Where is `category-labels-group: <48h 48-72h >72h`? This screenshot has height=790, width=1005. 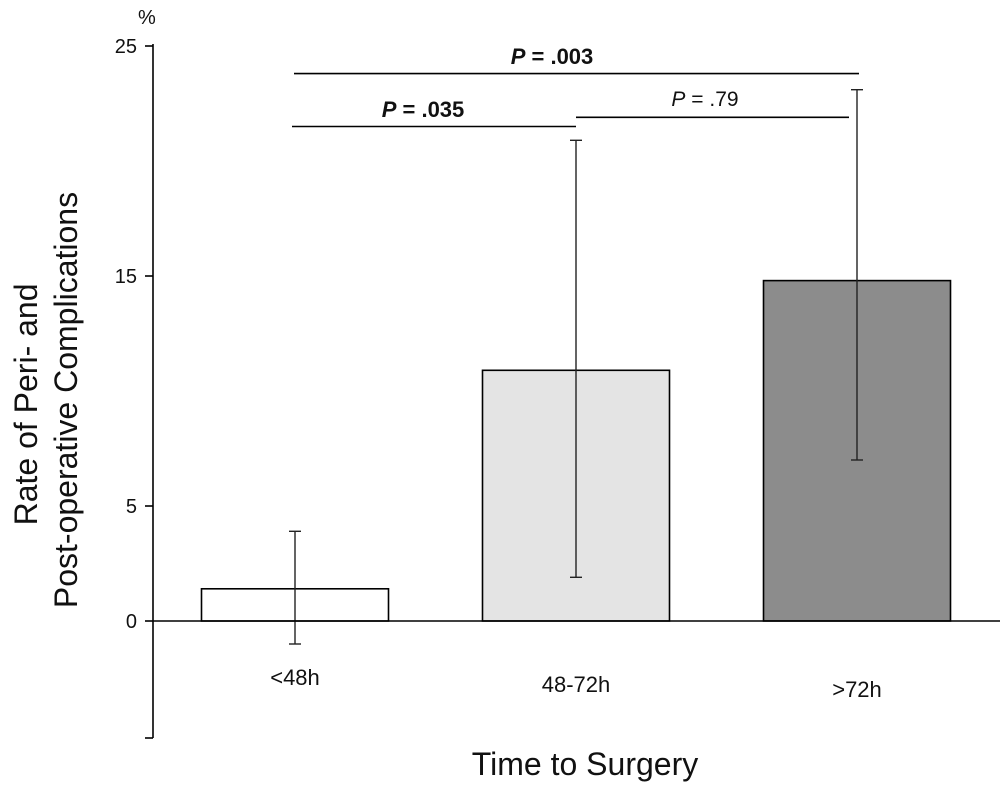
category-labels-group: <48h 48-72h >72h is located at coordinates (576, 683).